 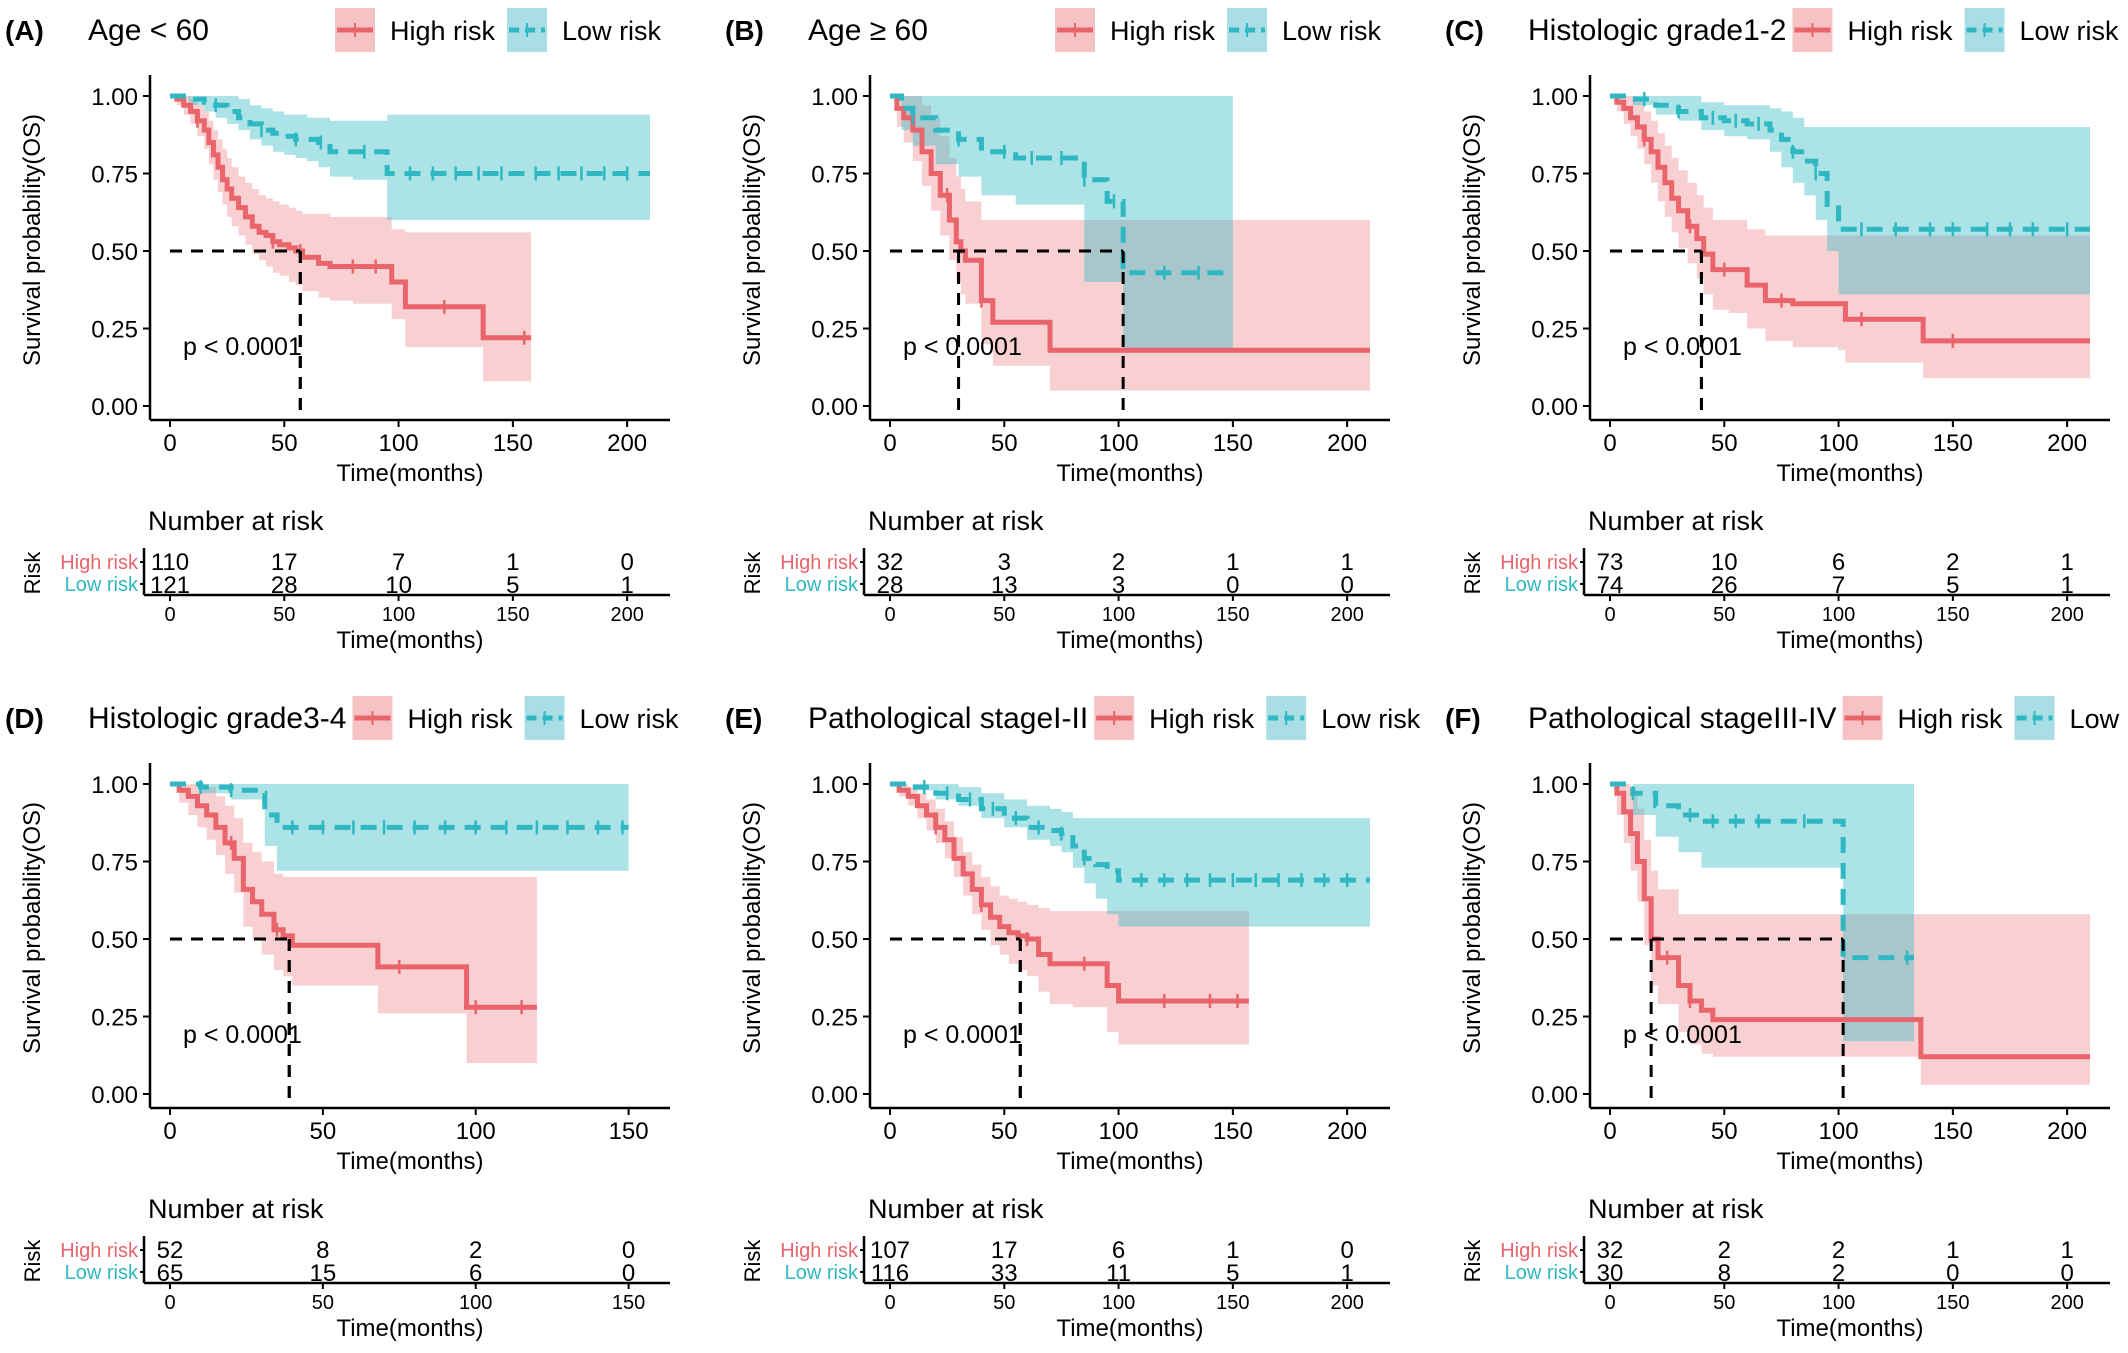 What do you see at coordinates (217, 718) in the screenshot?
I see `chart-title: Histologic grade3-4` at bounding box center [217, 718].